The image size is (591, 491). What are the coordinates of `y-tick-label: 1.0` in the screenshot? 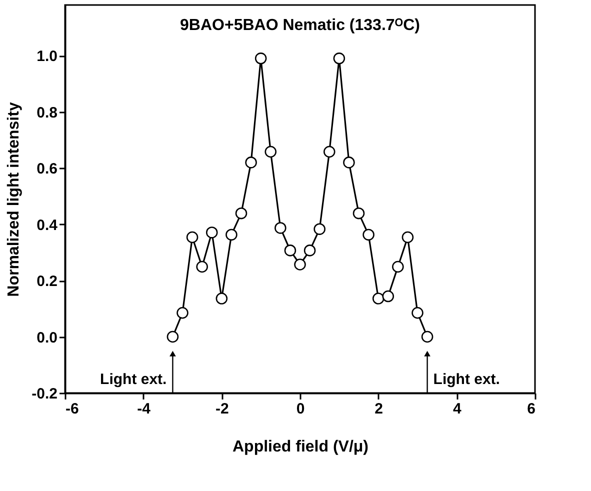 It's located at (47, 57).